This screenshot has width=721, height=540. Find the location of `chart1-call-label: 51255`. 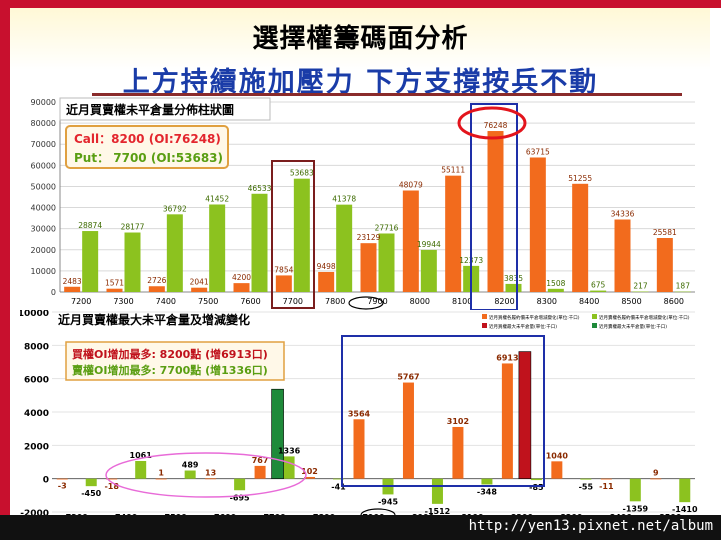

chart1-call-label: 51255 is located at coordinates (580, 178).